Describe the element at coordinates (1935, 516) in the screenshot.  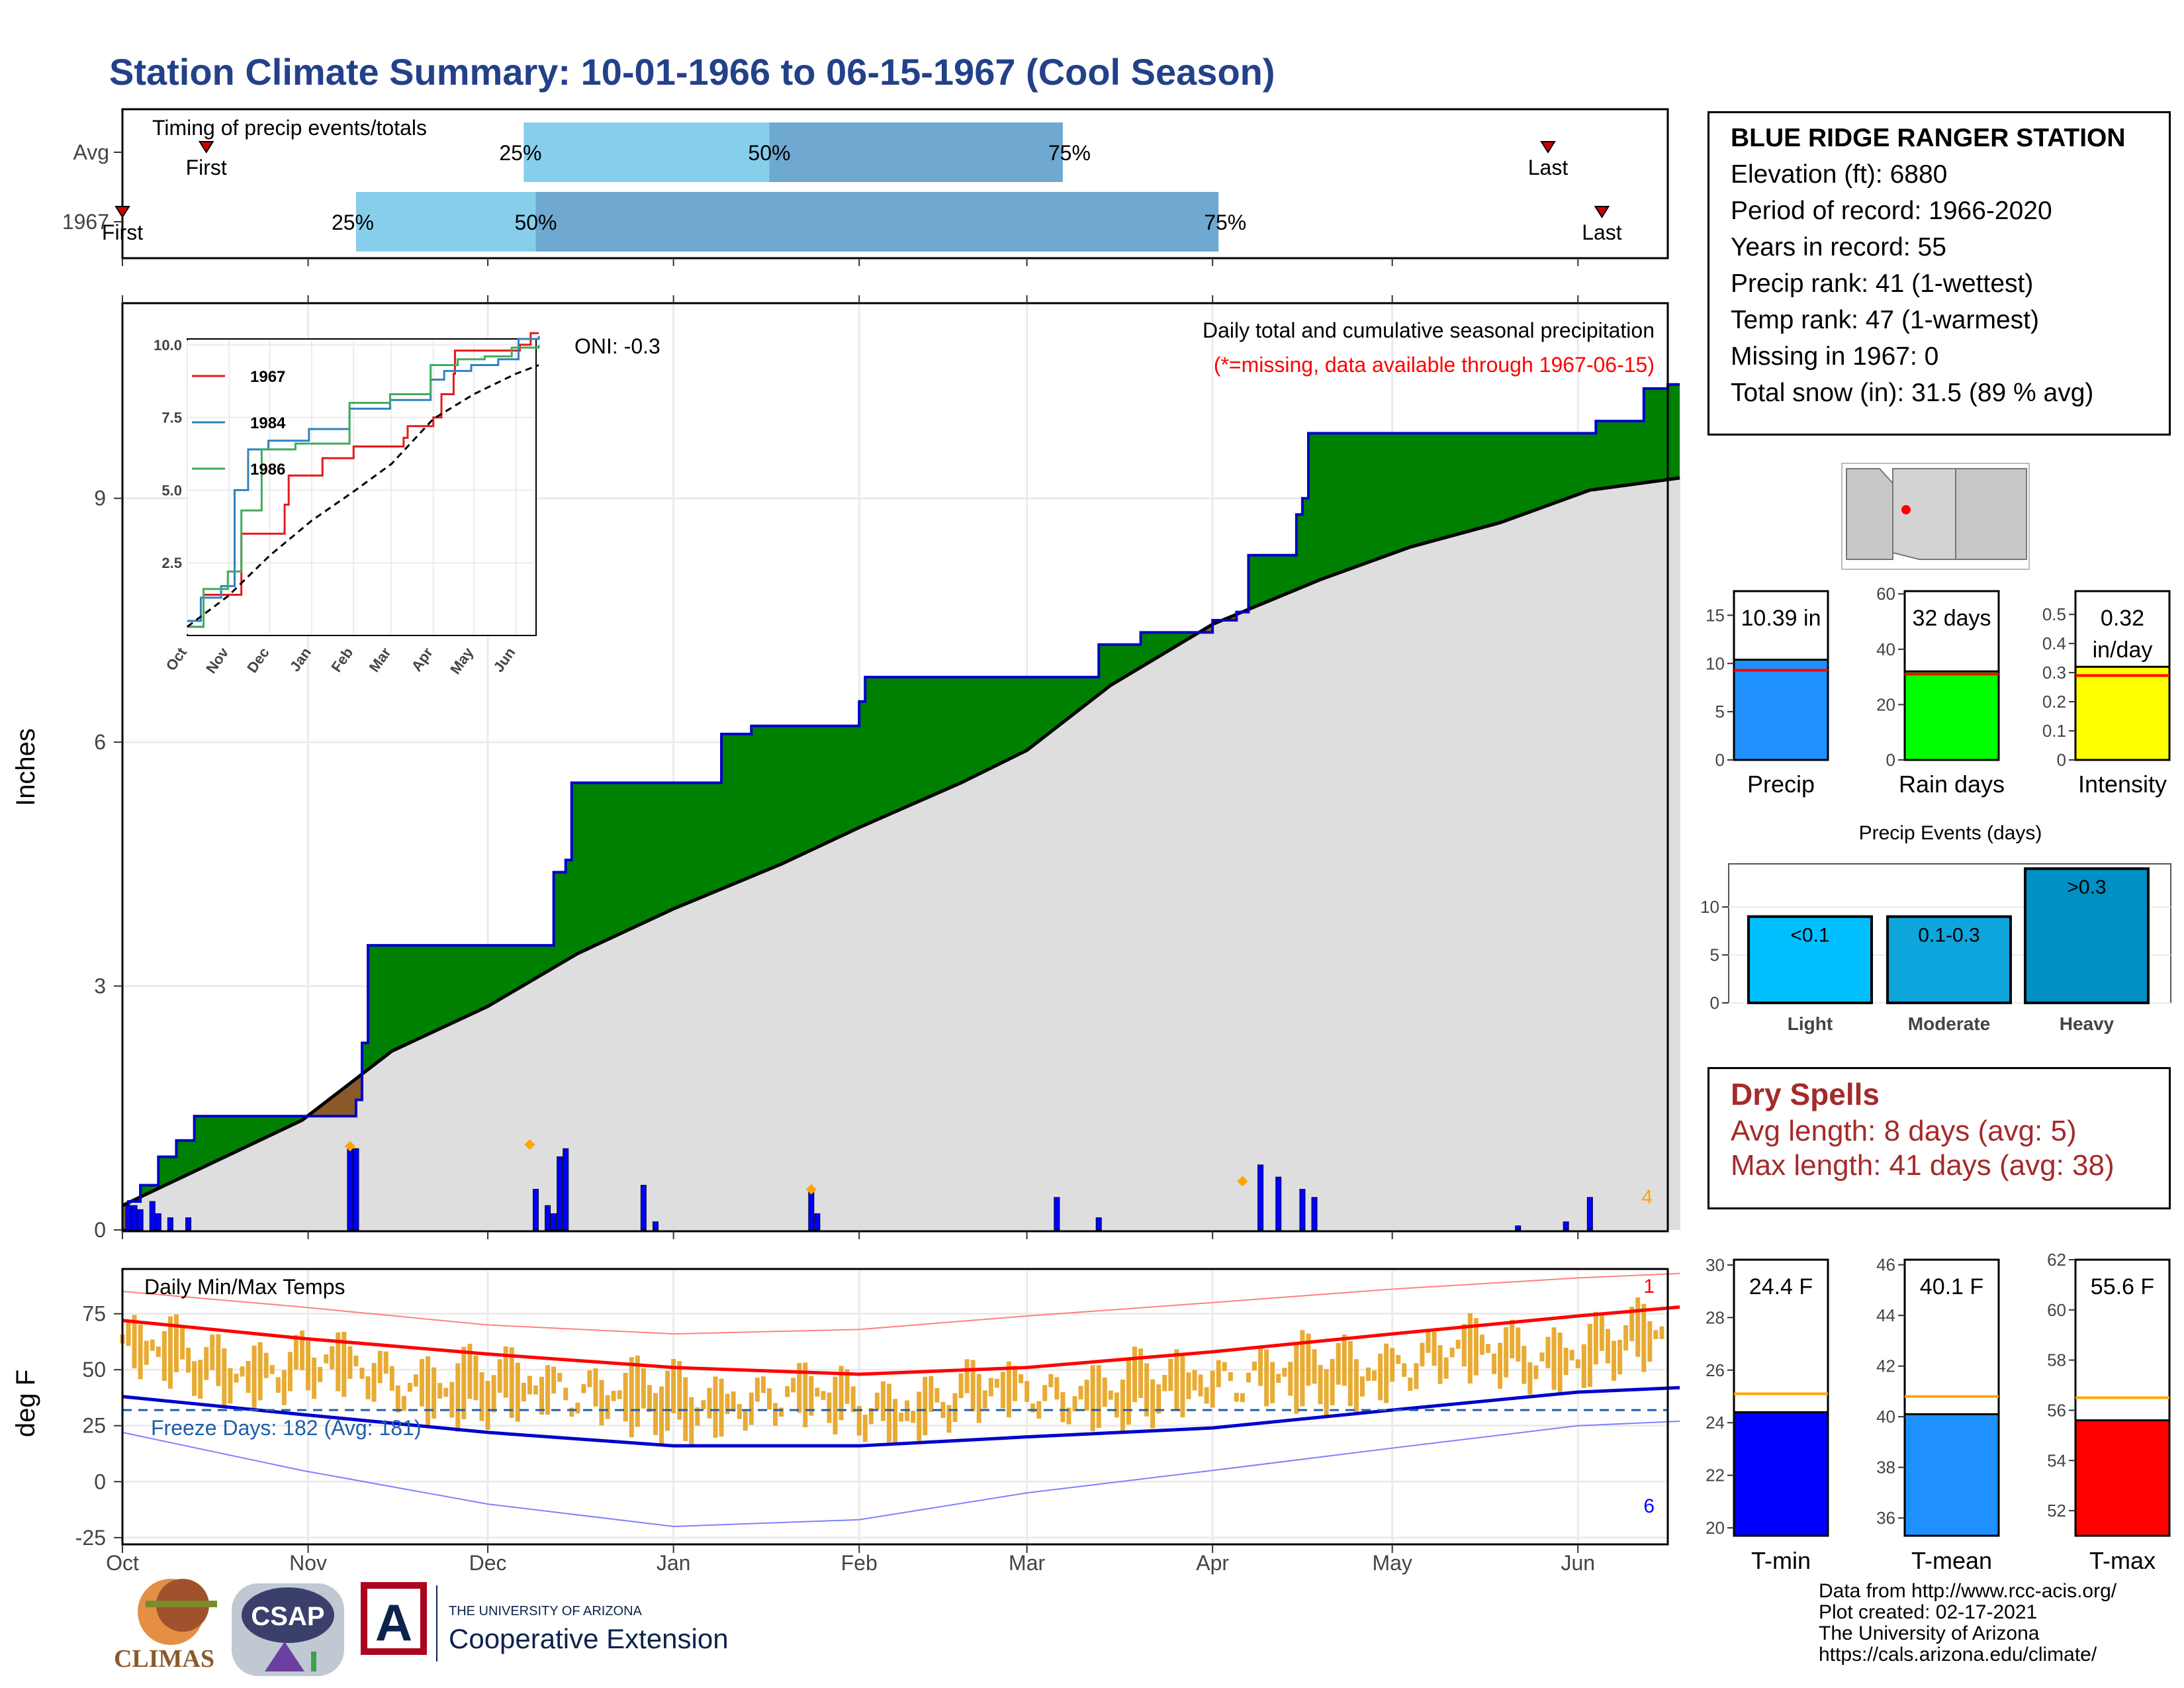
I see `arizona-locator-map` at that location.